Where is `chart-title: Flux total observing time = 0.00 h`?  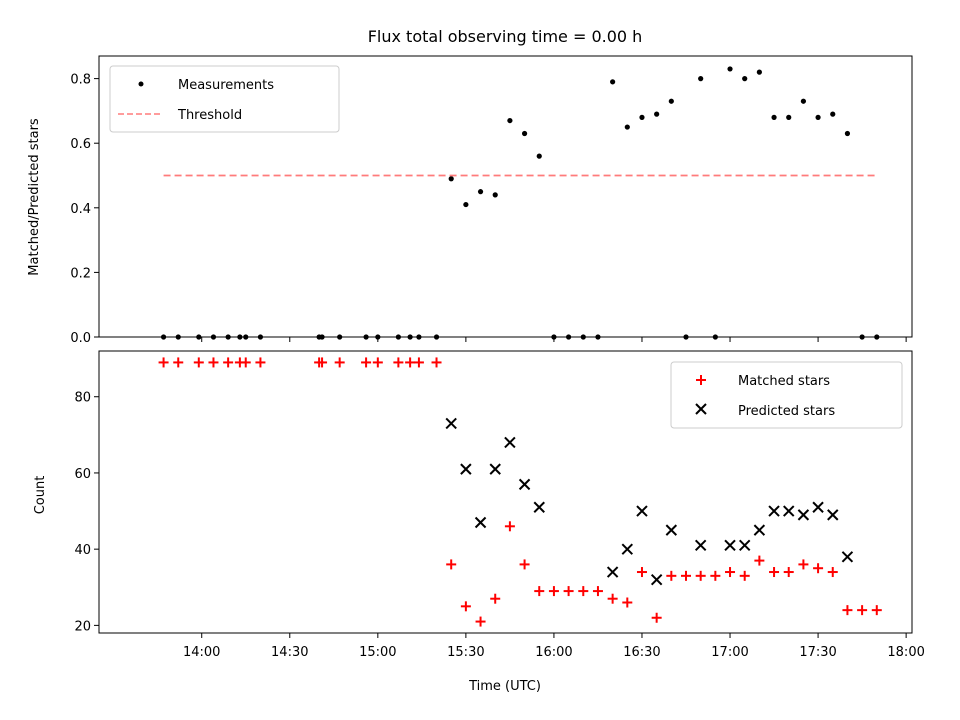 chart-title: Flux total observing time = 0.00 h is located at coordinates (505, 36).